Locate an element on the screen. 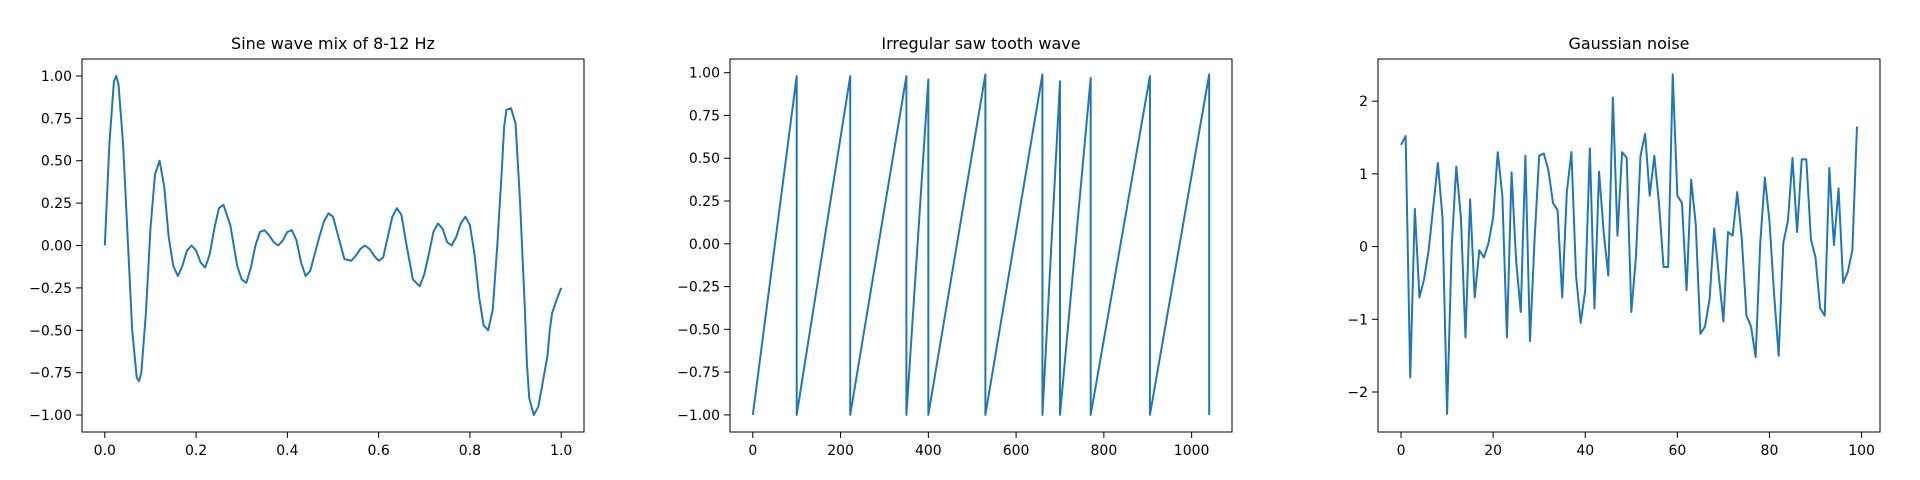 Image resolution: width=1920 pixels, height=480 pixels. x-tick-label: 1000 is located at coordinates (1192, 451).